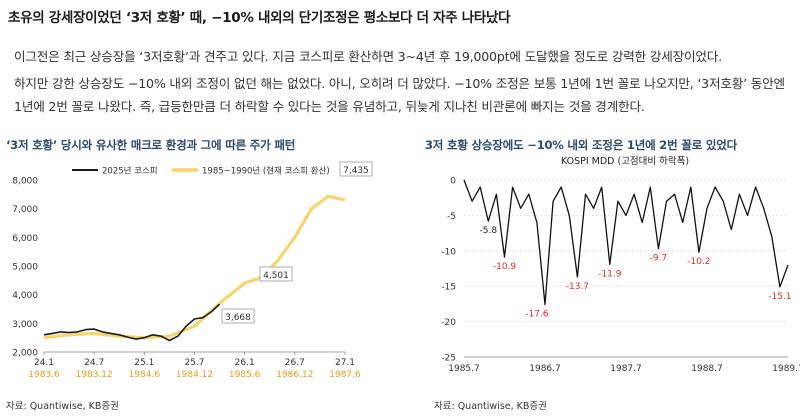  What do you see at coordinates (489, 231) in the screenshot?
I see `mdd-annotation-label: -5.8` at bounding box center [489, 231].